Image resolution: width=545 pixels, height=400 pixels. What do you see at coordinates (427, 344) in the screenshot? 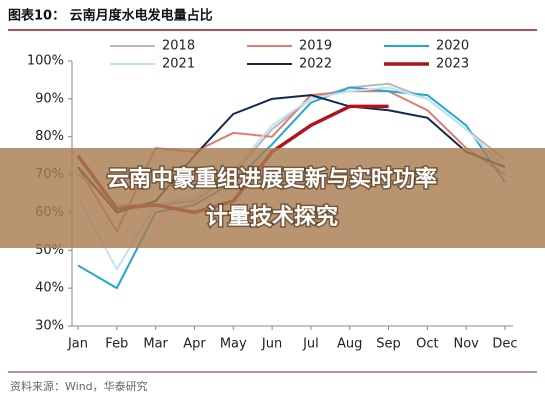
I see `x-tick-label: Oct` at bounding box center [427, 344].